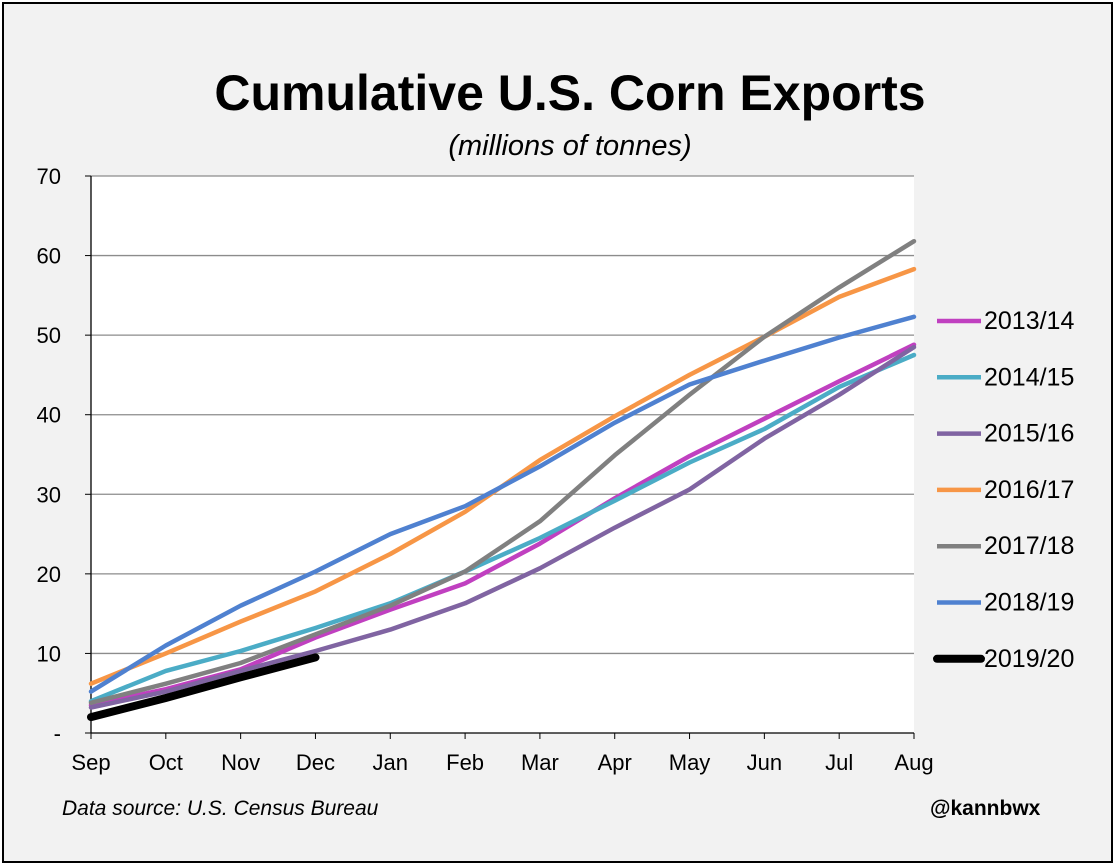 The height and width of the screenshot is (867, 1117). Describe the element at coordinates (57, 733) in the screenshot. I see `y-tick-label: -` at that location.